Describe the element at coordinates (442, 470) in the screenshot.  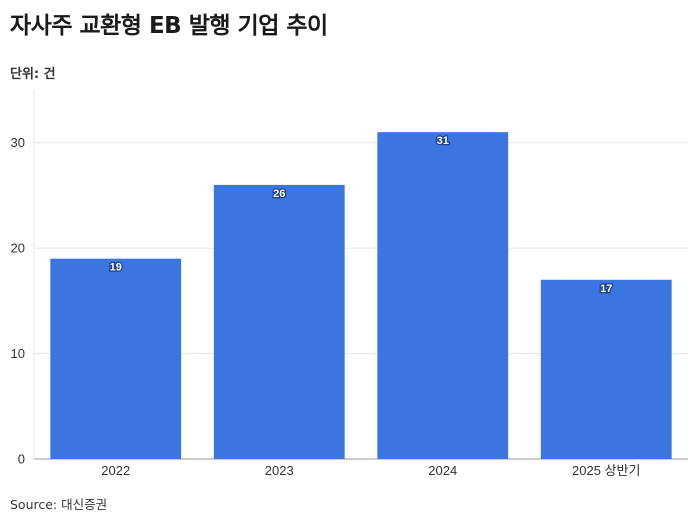
I see `x-tick-label: 2024` at that location.